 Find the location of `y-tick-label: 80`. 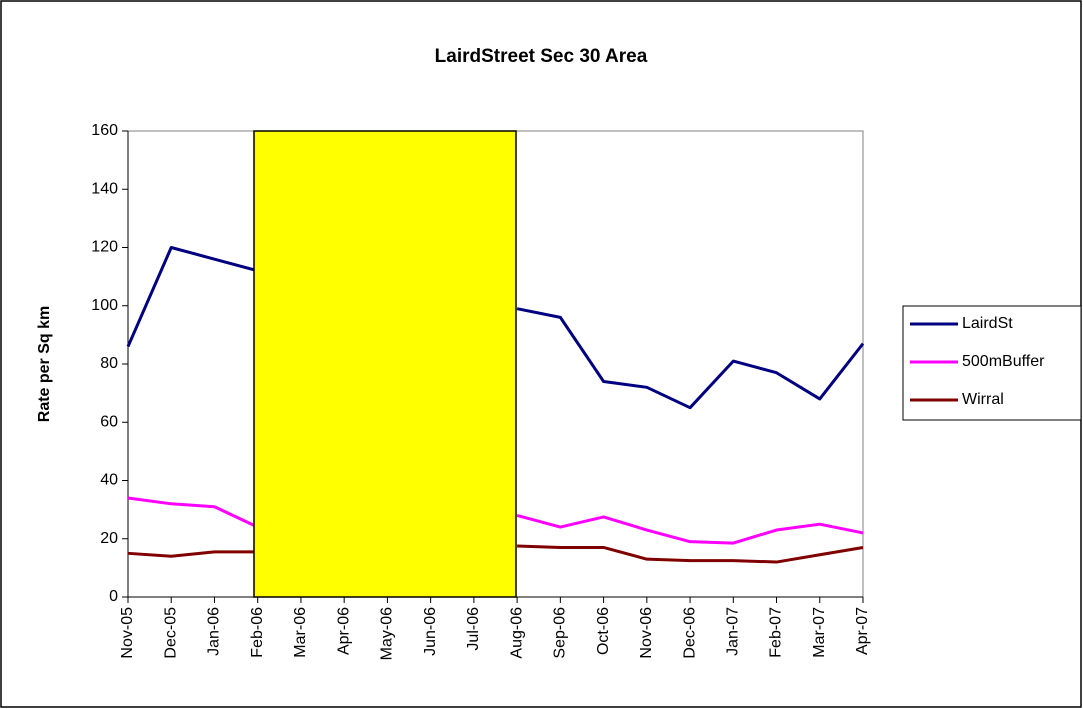

y-tick-label: 80 is located at coordinates (109, 363).